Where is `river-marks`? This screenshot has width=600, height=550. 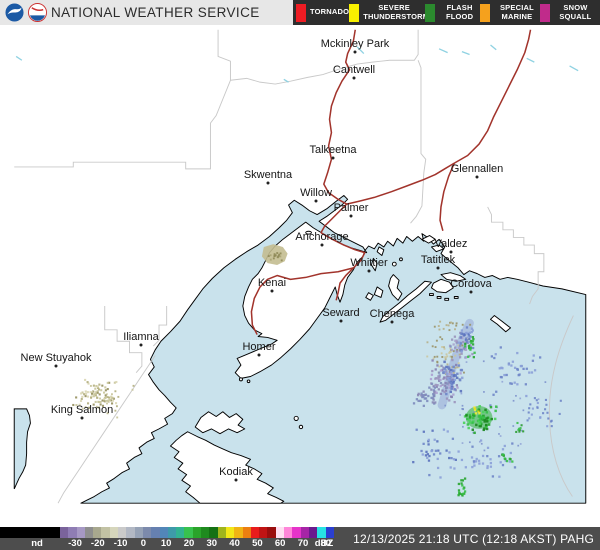
river-marks is located at coordinates (297, 63).